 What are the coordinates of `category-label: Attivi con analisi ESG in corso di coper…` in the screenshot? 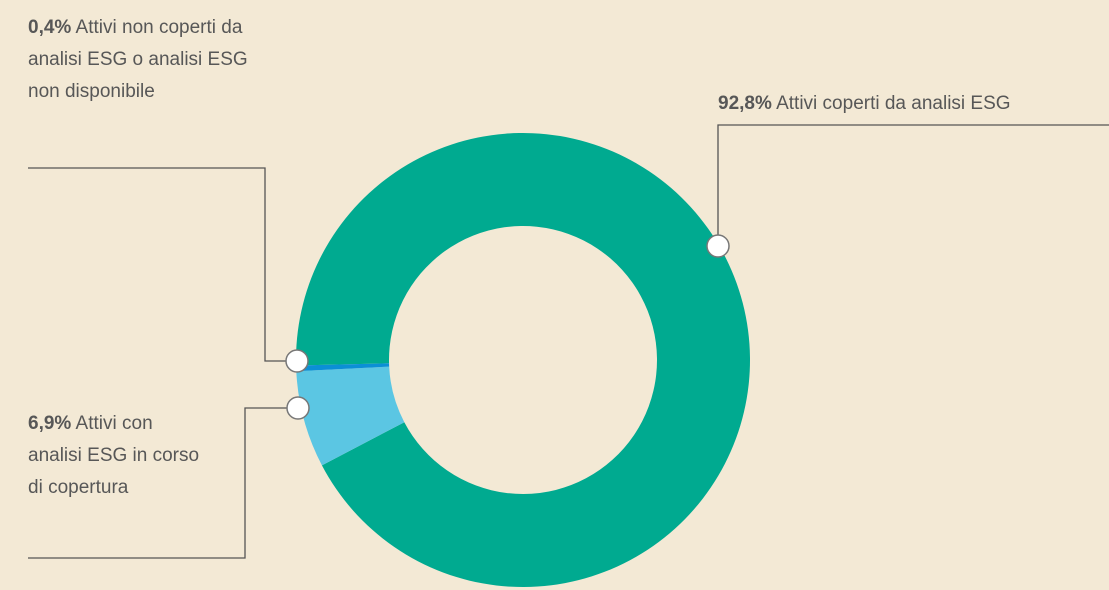 It's located at (114, 455).